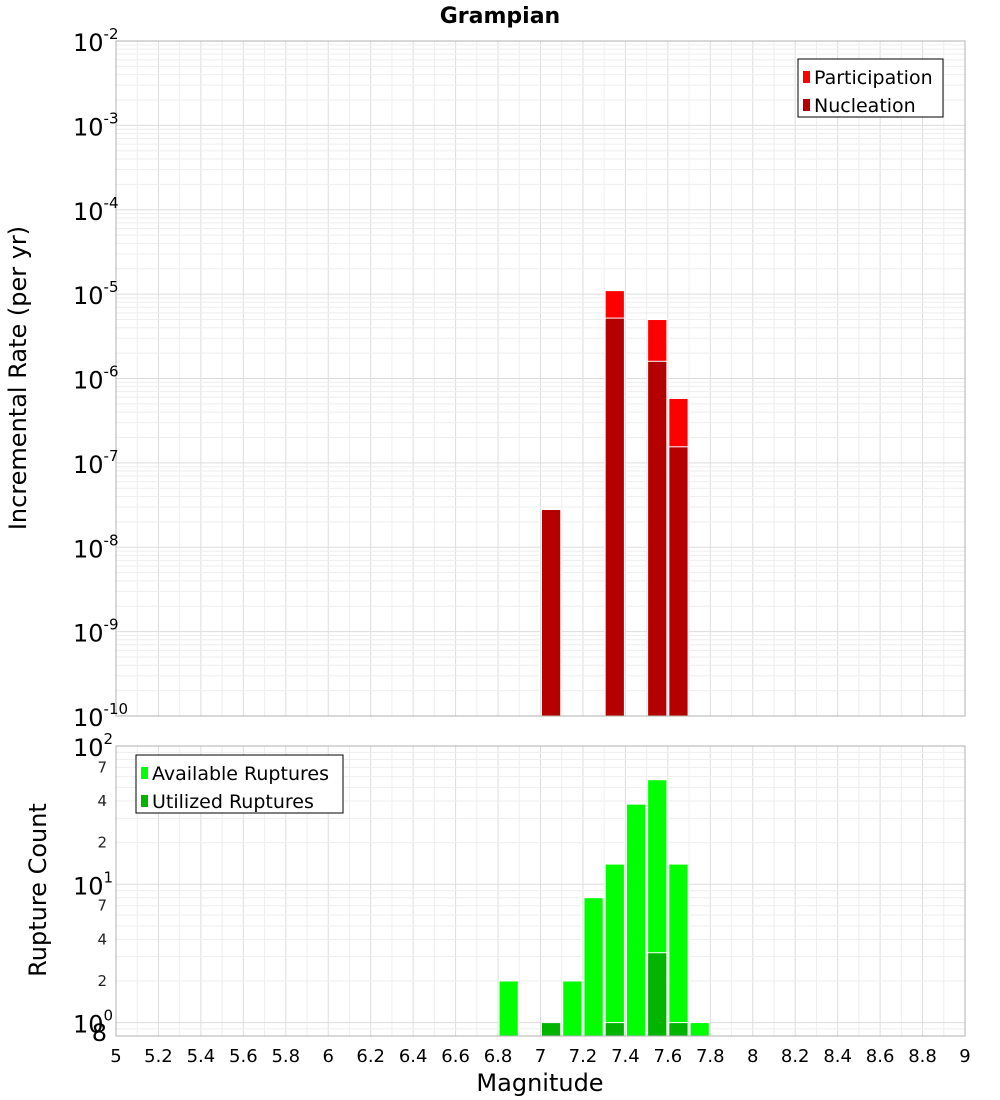 This screenshot has width=1000, height=1100. I want to click on x-tick-label: 8.8, so click(922, 1056).